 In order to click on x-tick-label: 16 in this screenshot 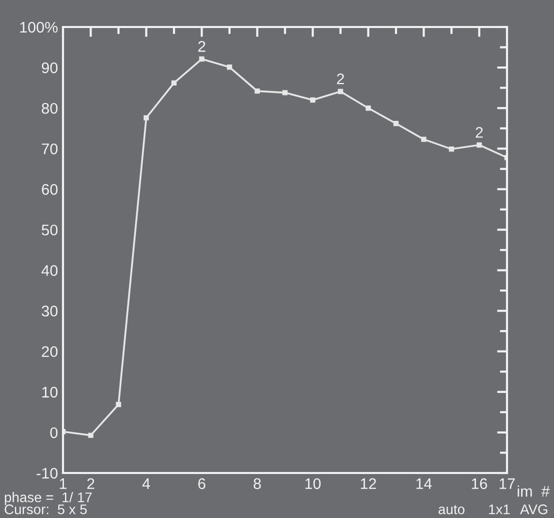, I will do `click(480, 484)`.